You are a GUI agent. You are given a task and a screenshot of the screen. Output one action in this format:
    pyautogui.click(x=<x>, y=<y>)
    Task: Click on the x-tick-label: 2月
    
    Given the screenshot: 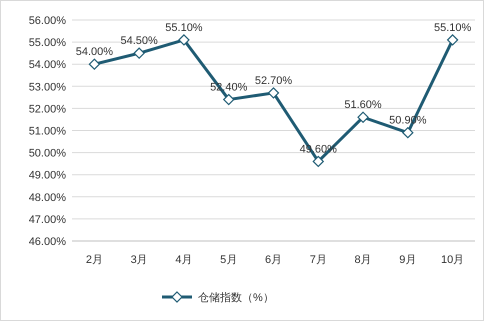 What is the action you would take?
    pyautogui.click(x=94, y=260)
    